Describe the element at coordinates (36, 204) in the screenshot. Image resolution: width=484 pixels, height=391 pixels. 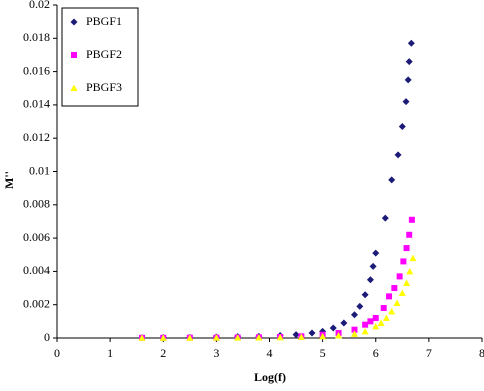
I see `y-tick-label: 0.008` at that location.